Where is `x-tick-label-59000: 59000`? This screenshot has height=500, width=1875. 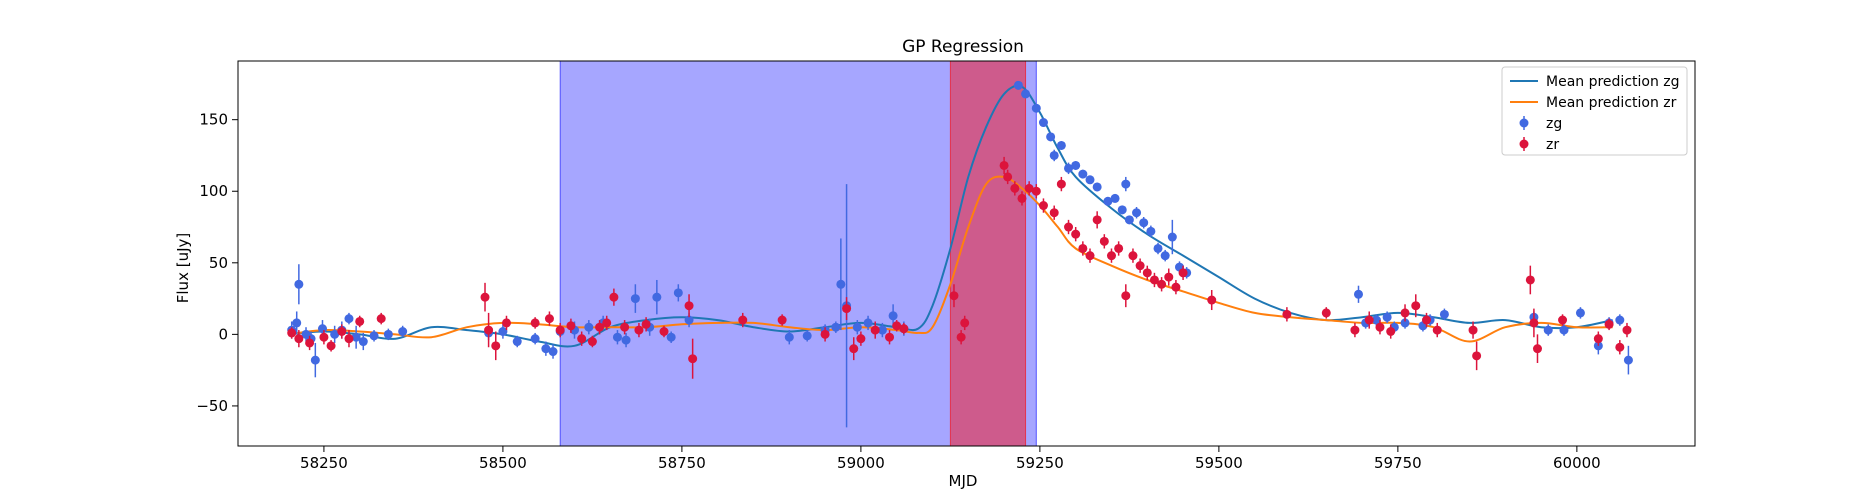
x-tick-label-59000: 59000 is located at coordinates (861, 463).